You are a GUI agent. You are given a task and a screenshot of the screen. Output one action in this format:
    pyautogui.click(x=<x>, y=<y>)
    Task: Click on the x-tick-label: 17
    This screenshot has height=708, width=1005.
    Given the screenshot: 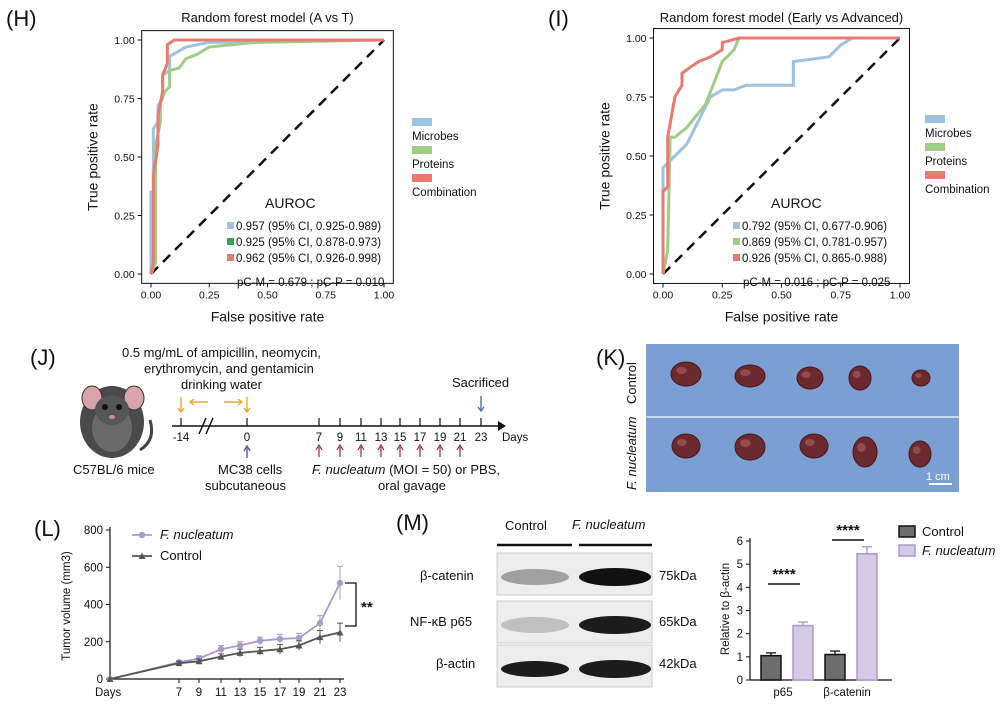 What is the action you would take?
    pyautogui.click(x=280, y=693)
    